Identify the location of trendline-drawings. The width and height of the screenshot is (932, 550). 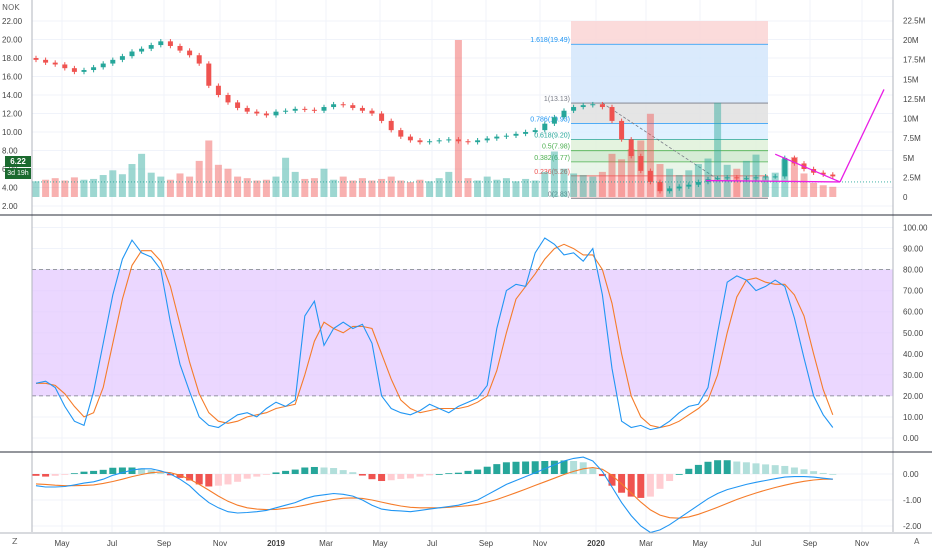
(795, 136).